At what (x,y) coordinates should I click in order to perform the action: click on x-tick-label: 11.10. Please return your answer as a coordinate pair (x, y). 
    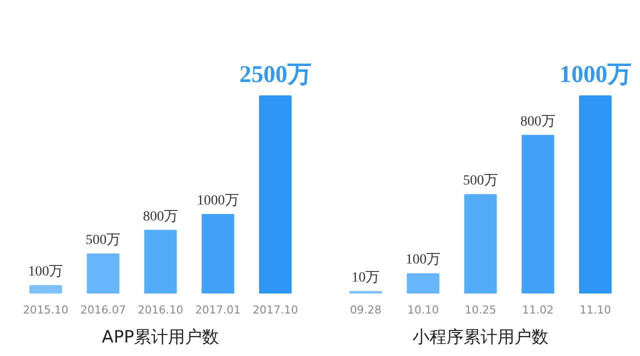
    Looking at the image, I should click on (596, 310).